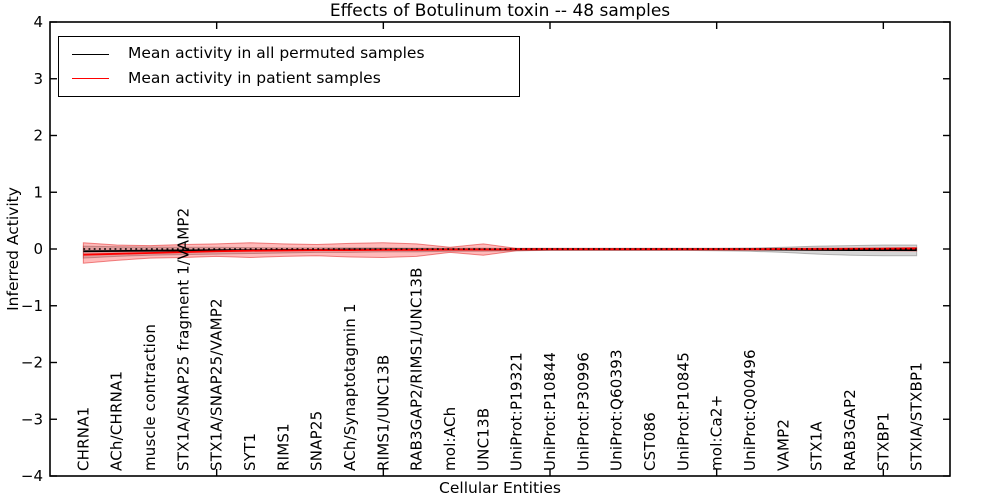 This screenshot has width=1000, height=500. Describe the element at coordinates (117, 421) in the screenshot. I see `x-category-label: ACh/CHRNA1` at that location.